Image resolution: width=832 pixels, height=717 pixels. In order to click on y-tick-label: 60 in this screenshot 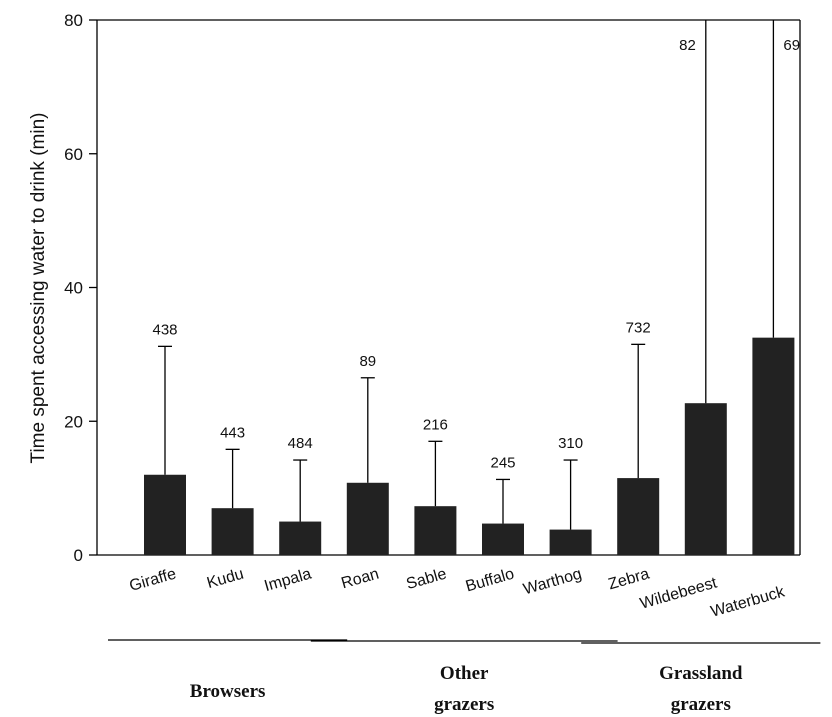, I will do `click(73, 154)`.